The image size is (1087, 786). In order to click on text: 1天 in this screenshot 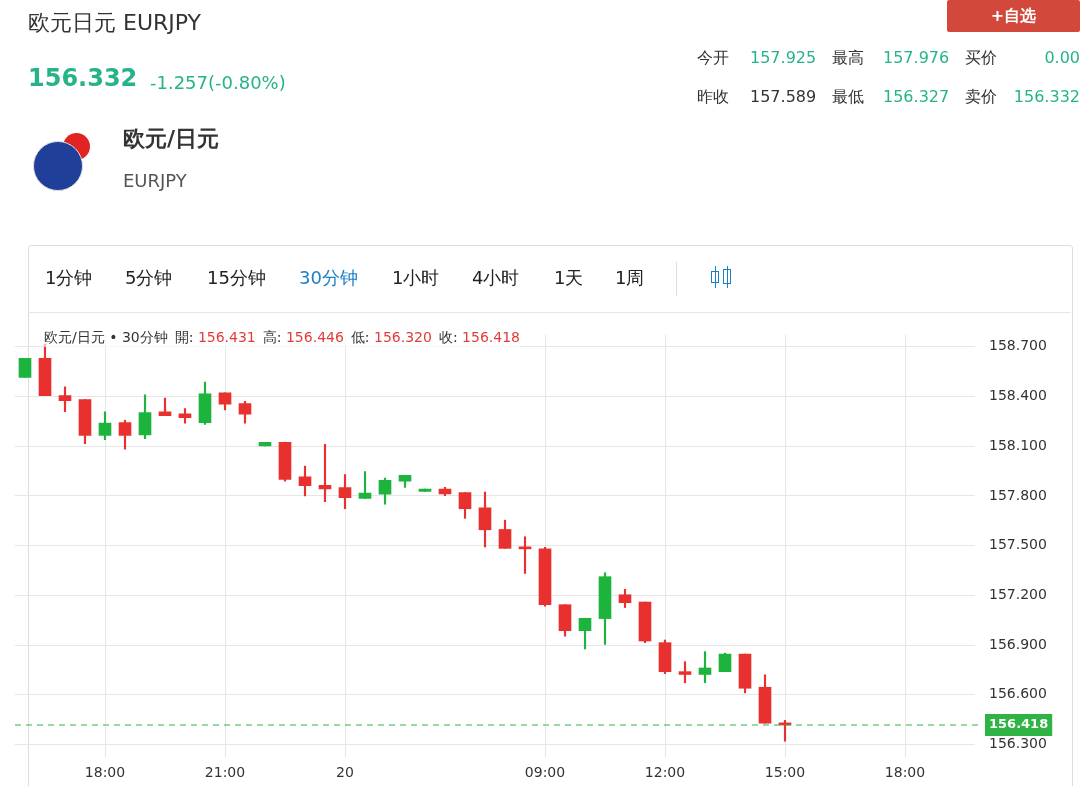, I will do `click(569, 278)`.